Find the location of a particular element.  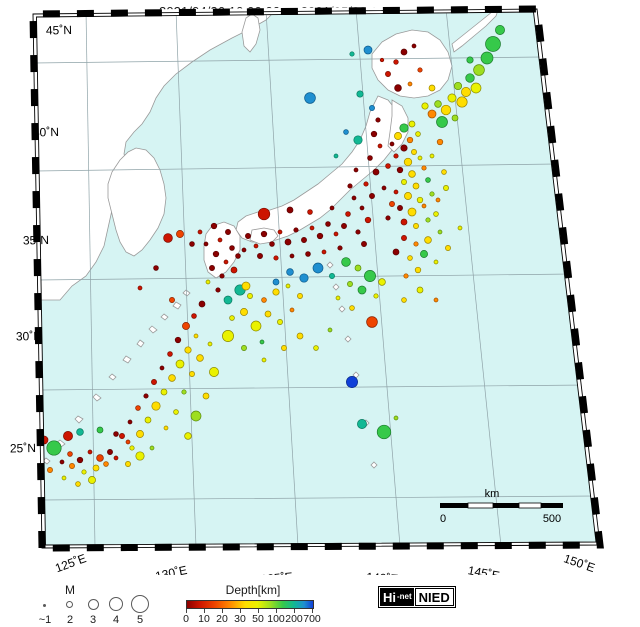

magnitude-label-1: ~1 is located at coordinates (45, 620).